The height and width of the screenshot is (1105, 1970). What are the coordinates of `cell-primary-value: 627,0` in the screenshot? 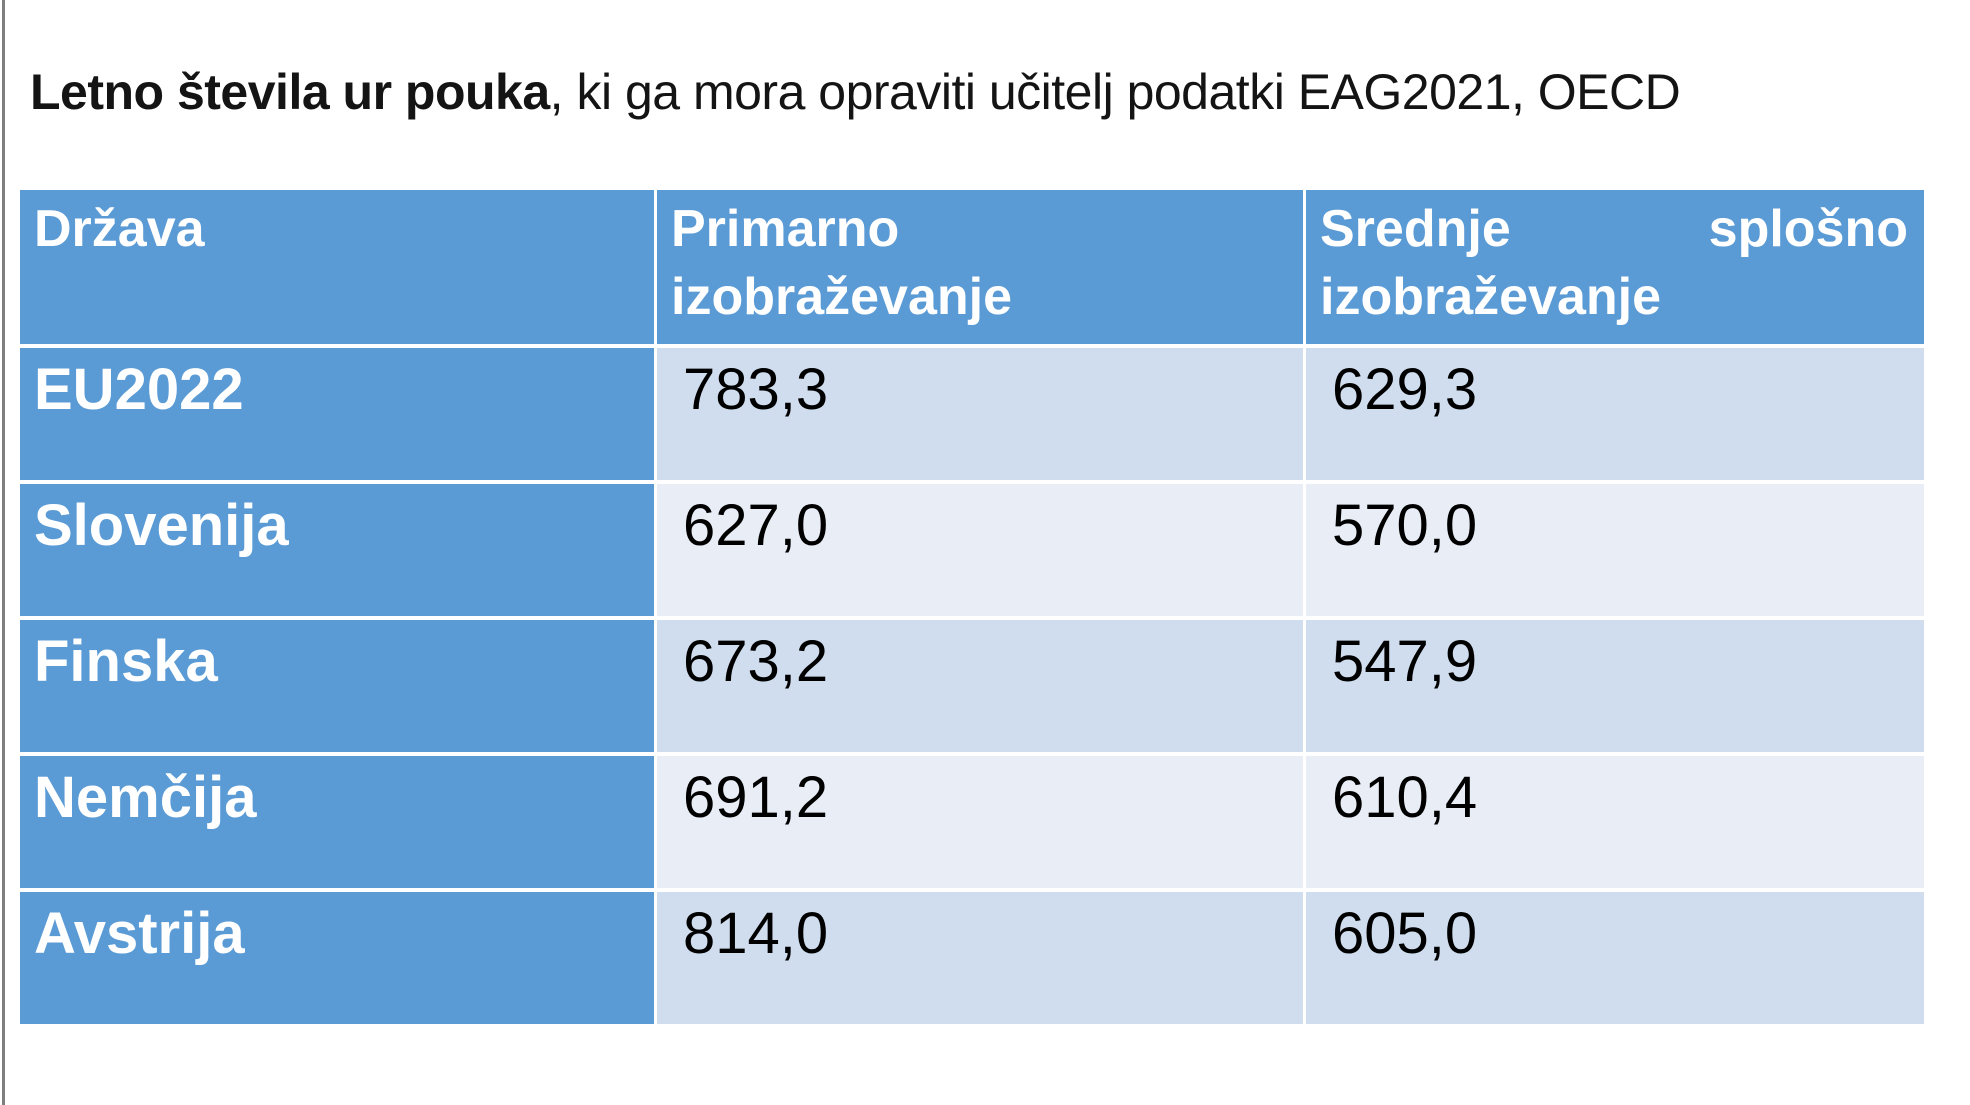 It's located at (981, 552).